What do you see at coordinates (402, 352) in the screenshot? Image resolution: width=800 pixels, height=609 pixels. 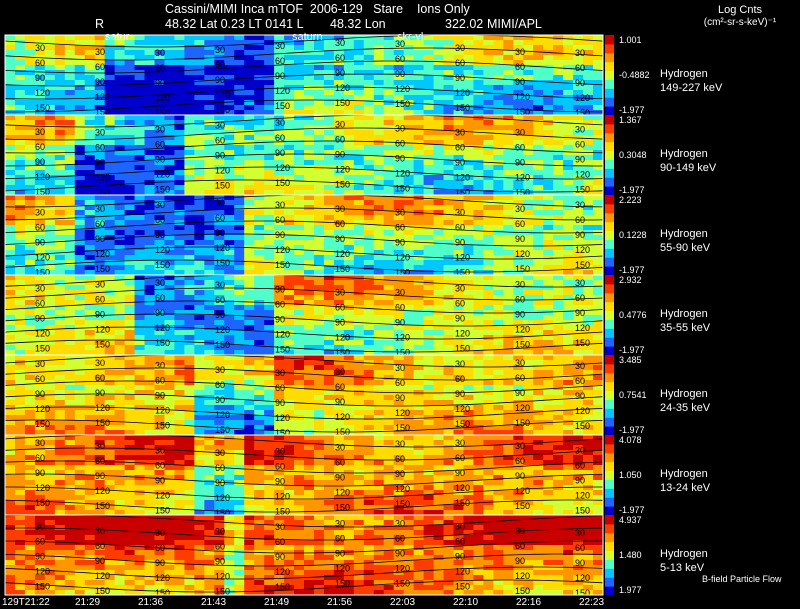 I see `contour-label: 150` at bounding box center [402, 352].